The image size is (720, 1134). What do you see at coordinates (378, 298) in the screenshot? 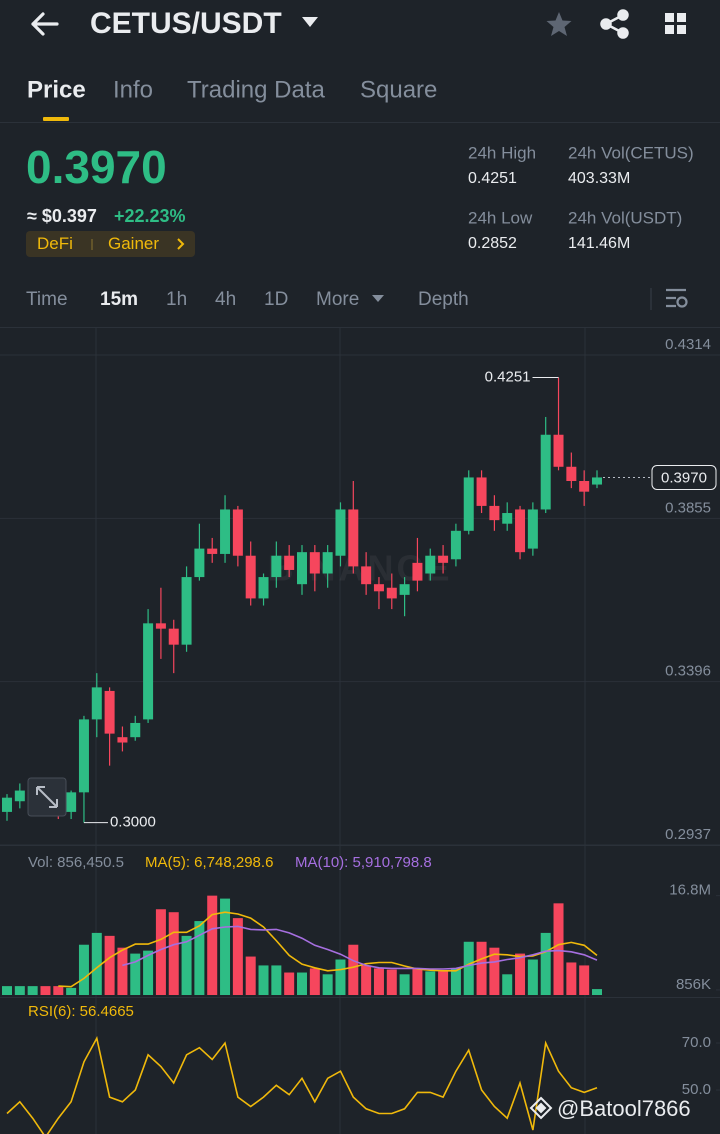
I see `more-dropdown` at bounding box center [378, 298].